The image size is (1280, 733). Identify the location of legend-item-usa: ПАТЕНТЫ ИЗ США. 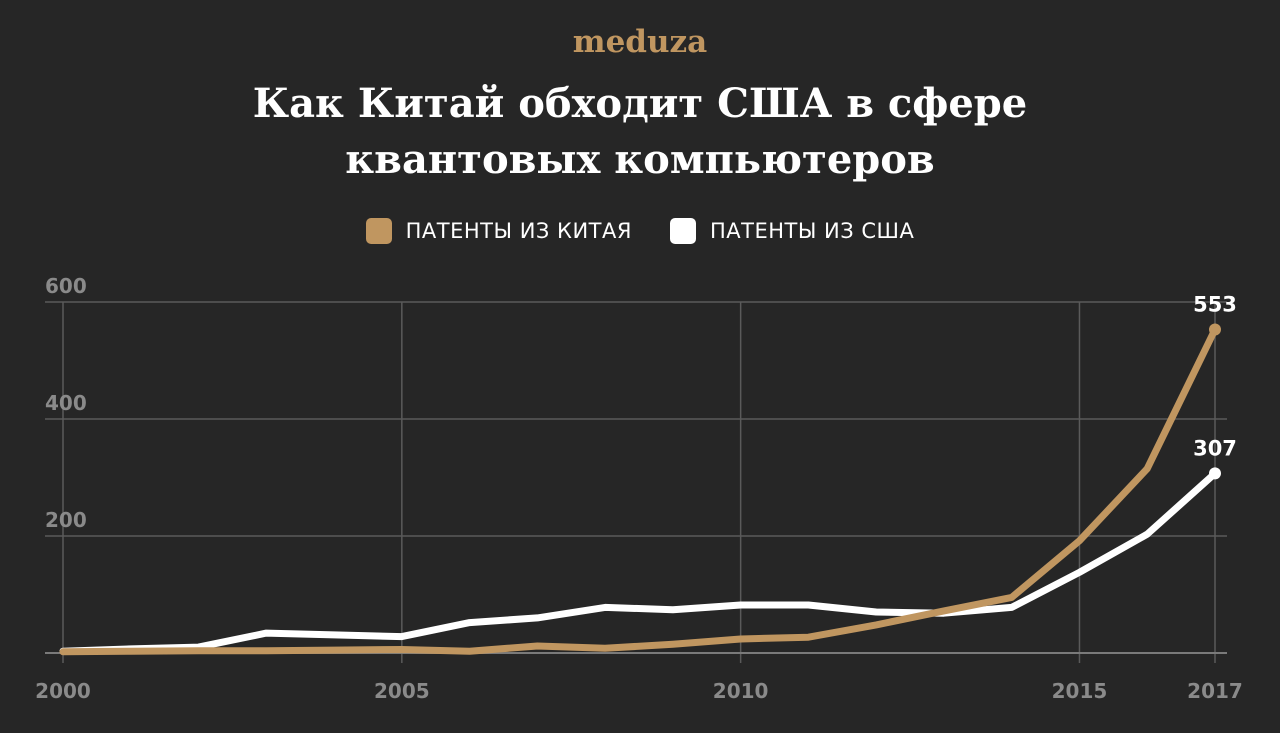
(792, 231).